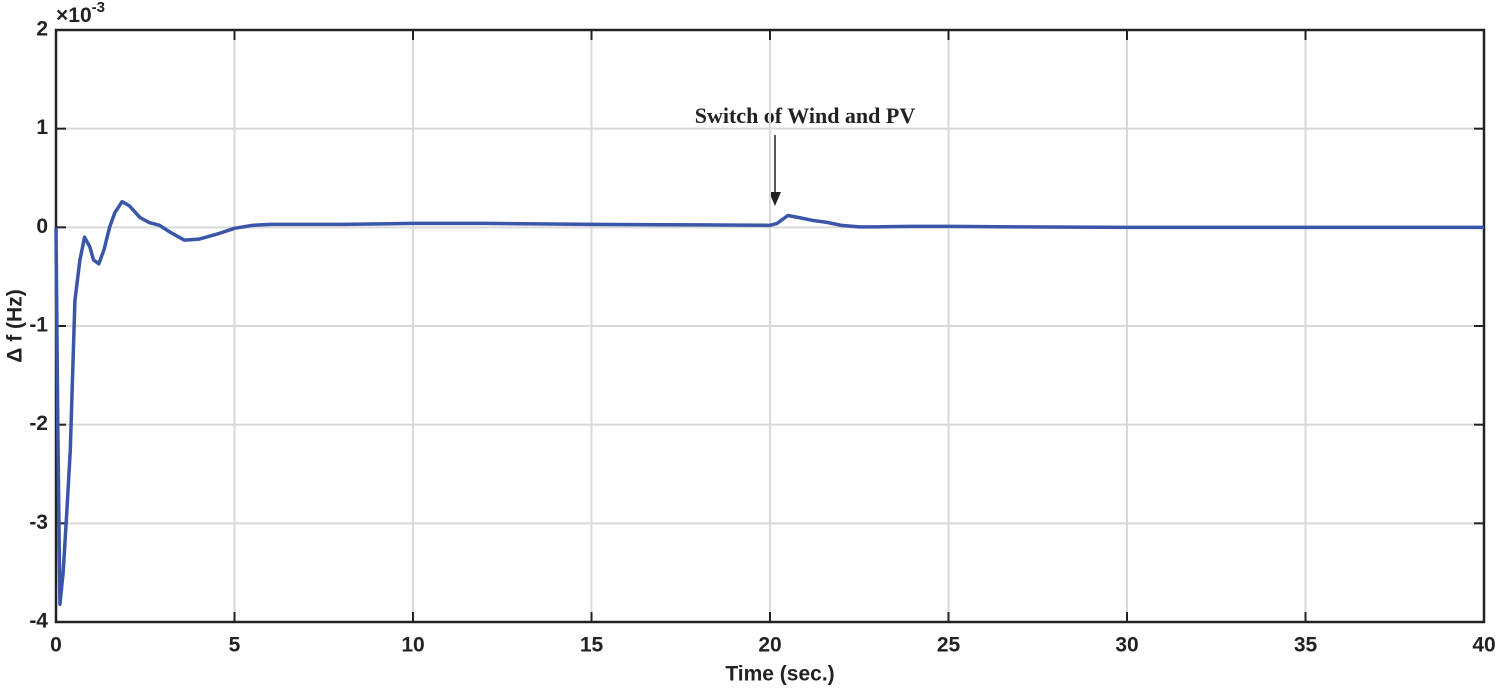 The height and width of the screenshot is (693, 1500). Describe the element at coordinates (235, 645) in the screenshot. I see `x-tick-label: 5` at that location.